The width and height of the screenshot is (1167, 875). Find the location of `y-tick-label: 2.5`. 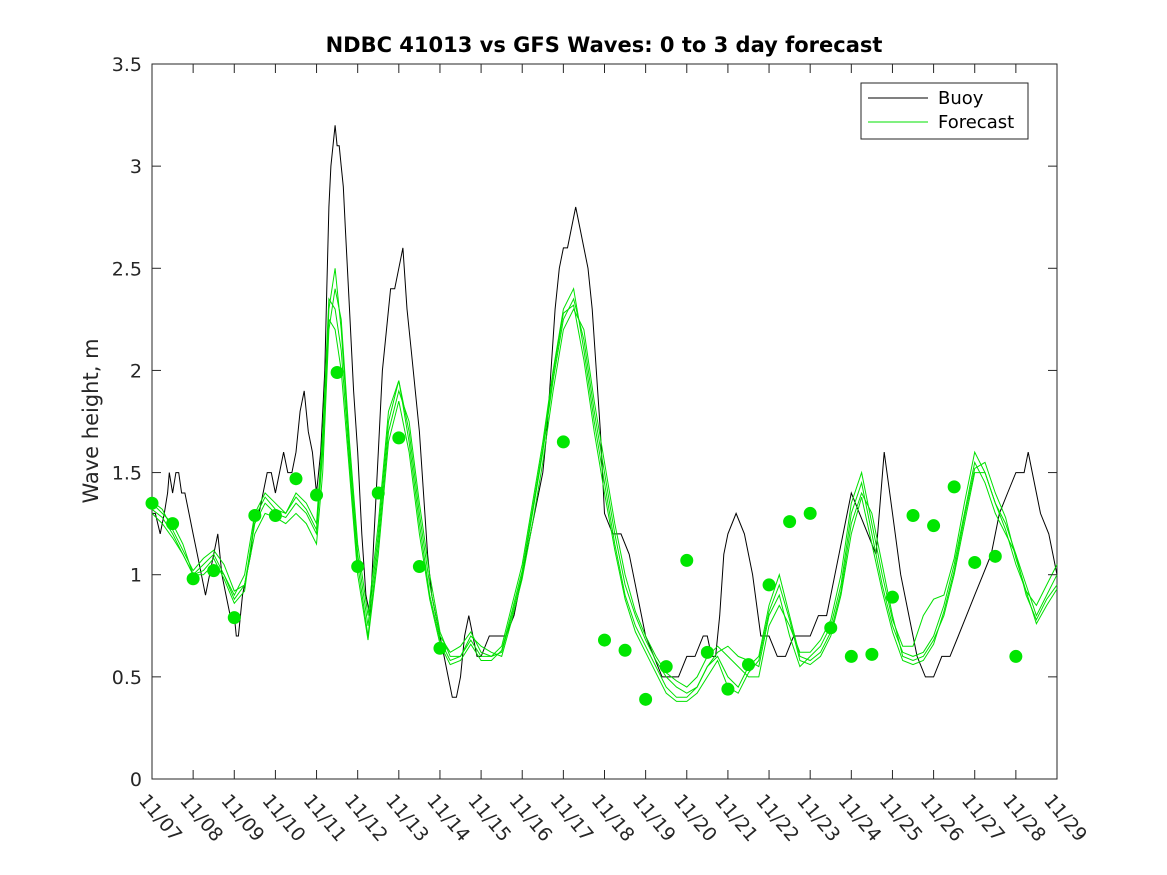

y-tick-label: 2.5 is located at coordinates (127, 269).